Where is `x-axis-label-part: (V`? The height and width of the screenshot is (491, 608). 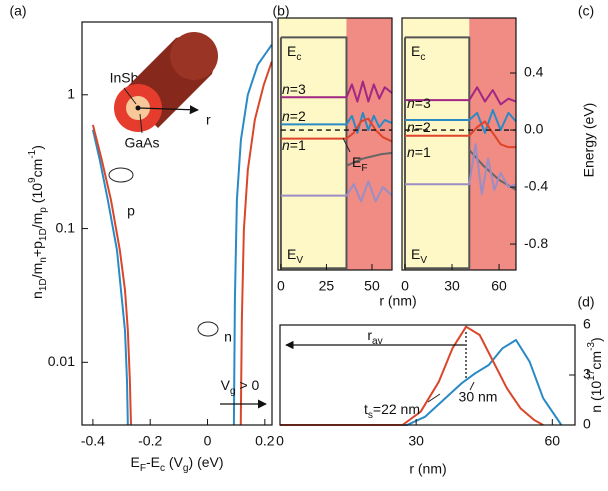
x-axis-label-part: (V is located at coordinates (174, 462).